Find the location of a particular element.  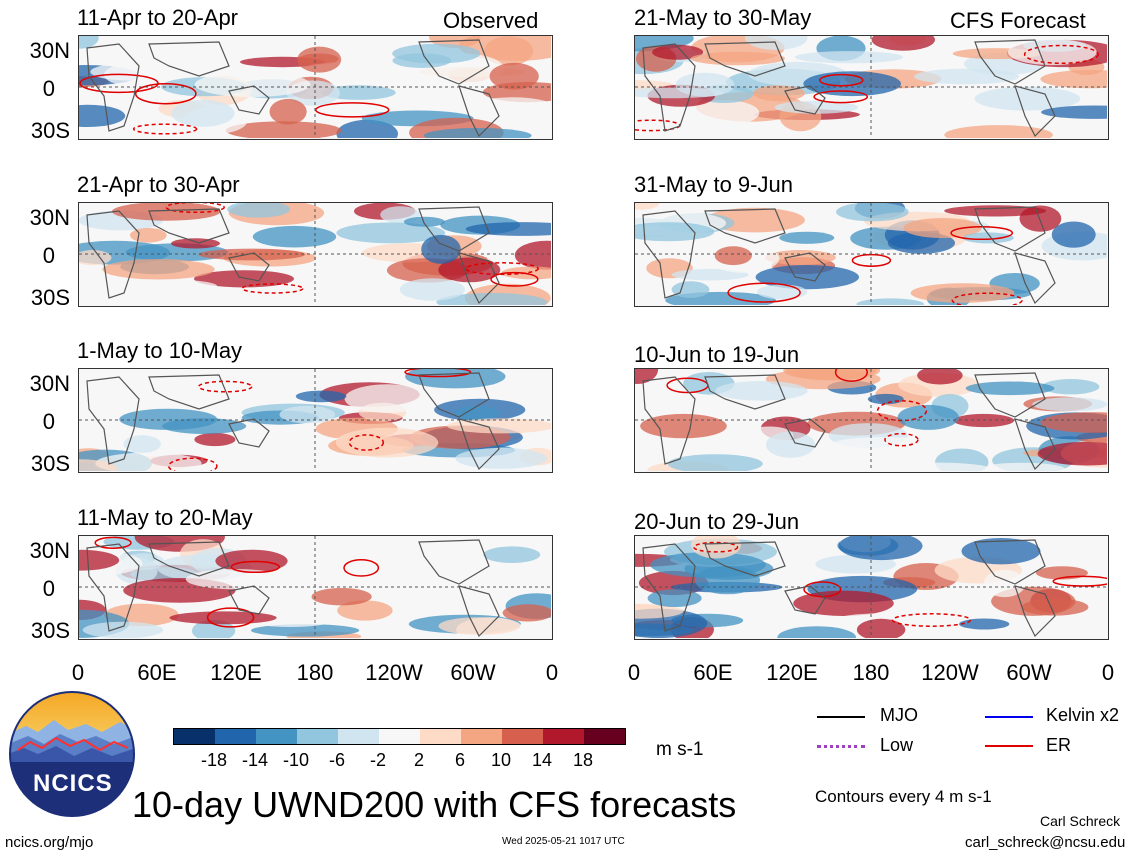

legend-low-label: Low is located at coordinates (897, 745).